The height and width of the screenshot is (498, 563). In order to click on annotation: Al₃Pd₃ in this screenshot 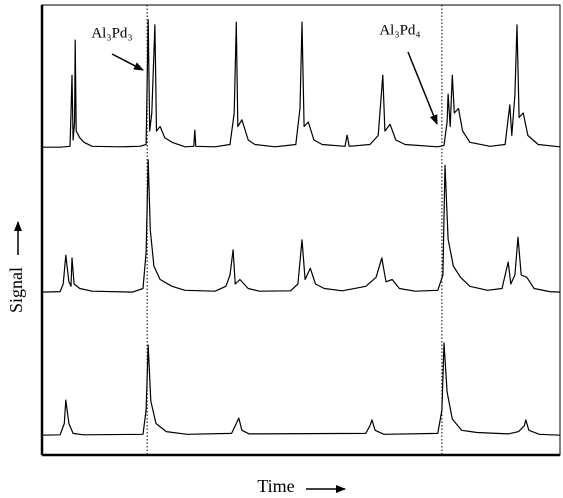, I will do `click(111, 33)`.